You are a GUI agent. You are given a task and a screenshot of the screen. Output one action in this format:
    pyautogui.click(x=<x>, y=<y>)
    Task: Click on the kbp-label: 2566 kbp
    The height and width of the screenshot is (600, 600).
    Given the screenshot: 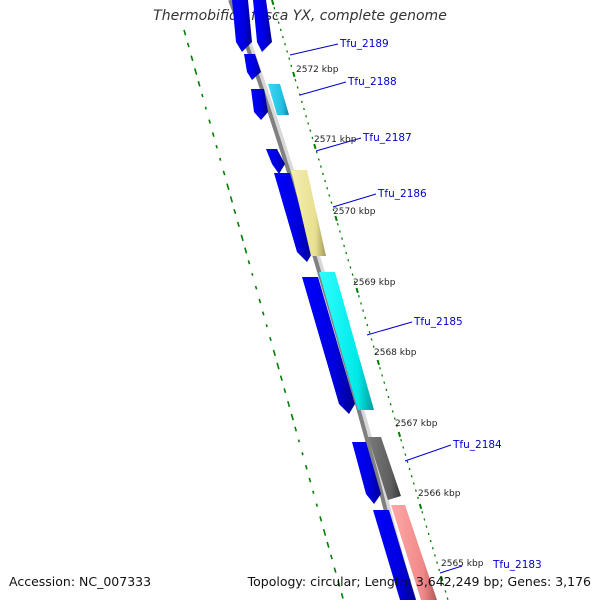 What is the action you would take?
    pyautogui.click(x=439, y=494)
    